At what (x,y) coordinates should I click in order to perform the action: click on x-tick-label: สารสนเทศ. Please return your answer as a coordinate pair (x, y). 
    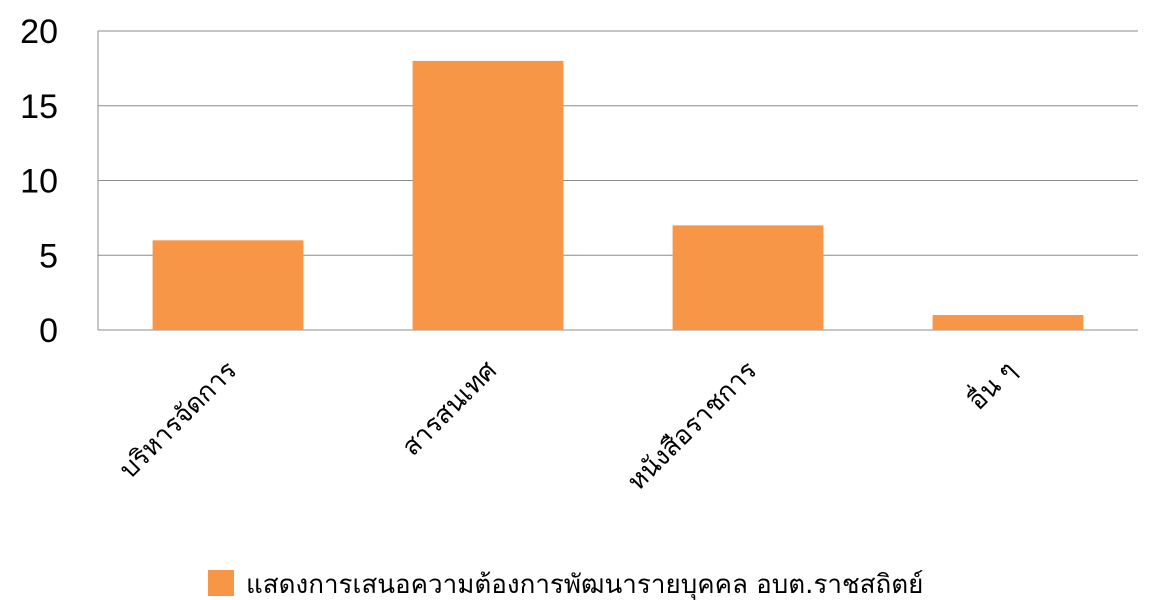
    Looking at the image, I should click on (449, 408).